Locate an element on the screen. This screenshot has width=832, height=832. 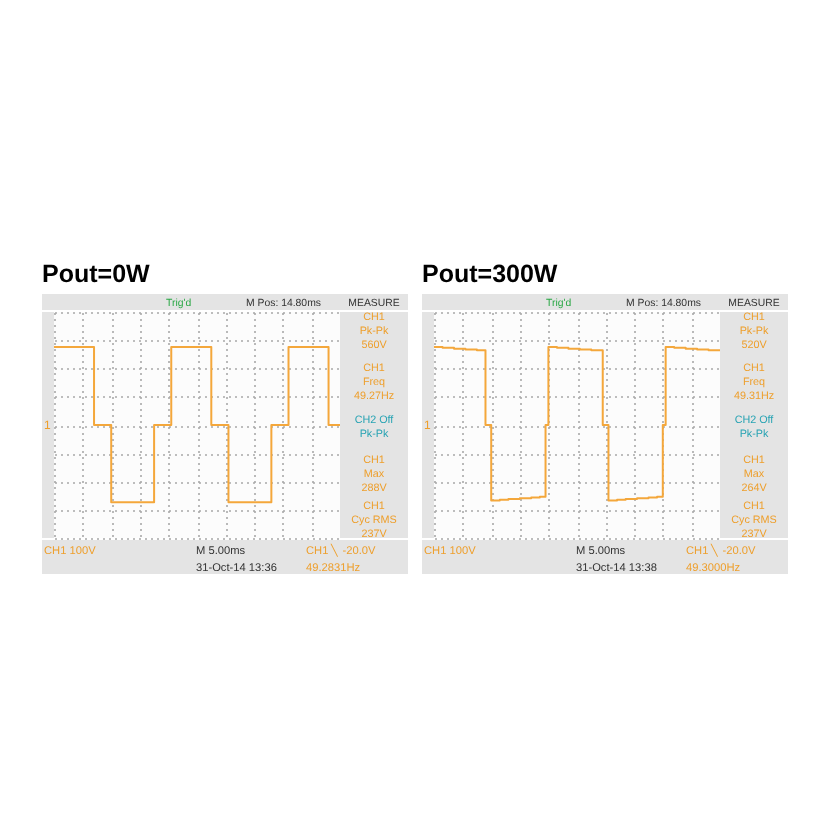
chart-title: Pout=0W is located at coordinates (96, 274).